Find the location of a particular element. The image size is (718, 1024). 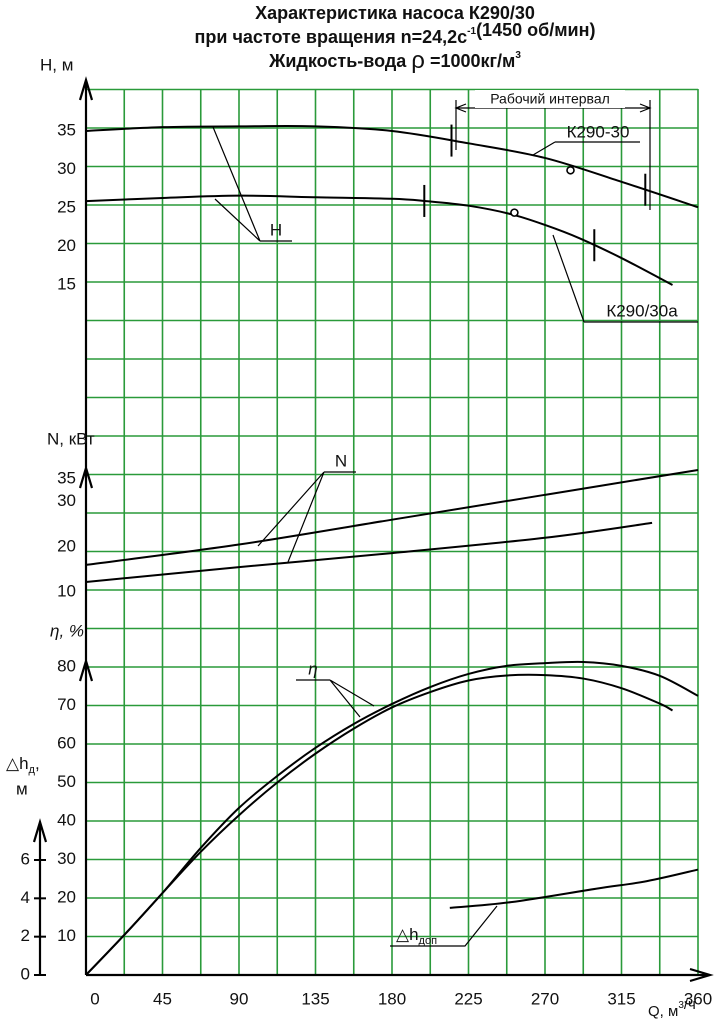

y-tick-label: 6 is located at coordinates (25, 858).